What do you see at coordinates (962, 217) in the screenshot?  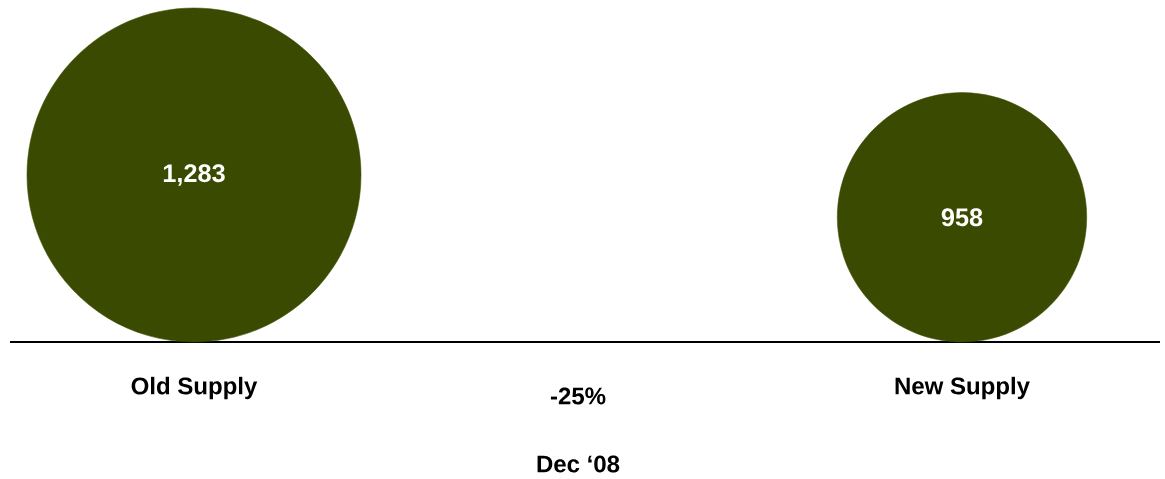 I see `data-label: 958` at bounding box center [962, 217].